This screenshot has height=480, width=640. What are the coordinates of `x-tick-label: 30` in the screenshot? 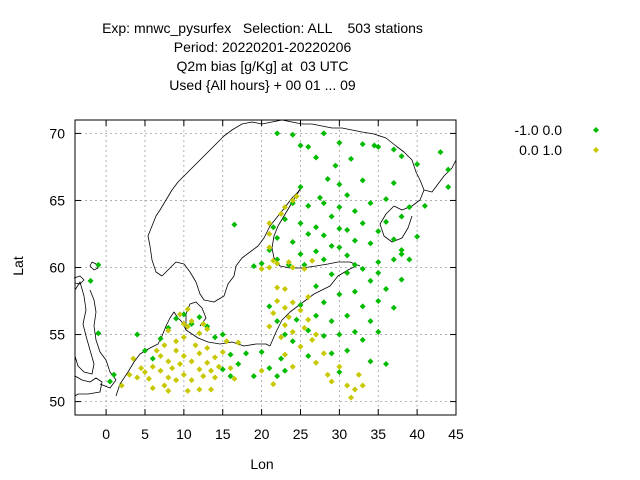 It's located at (340, 434).